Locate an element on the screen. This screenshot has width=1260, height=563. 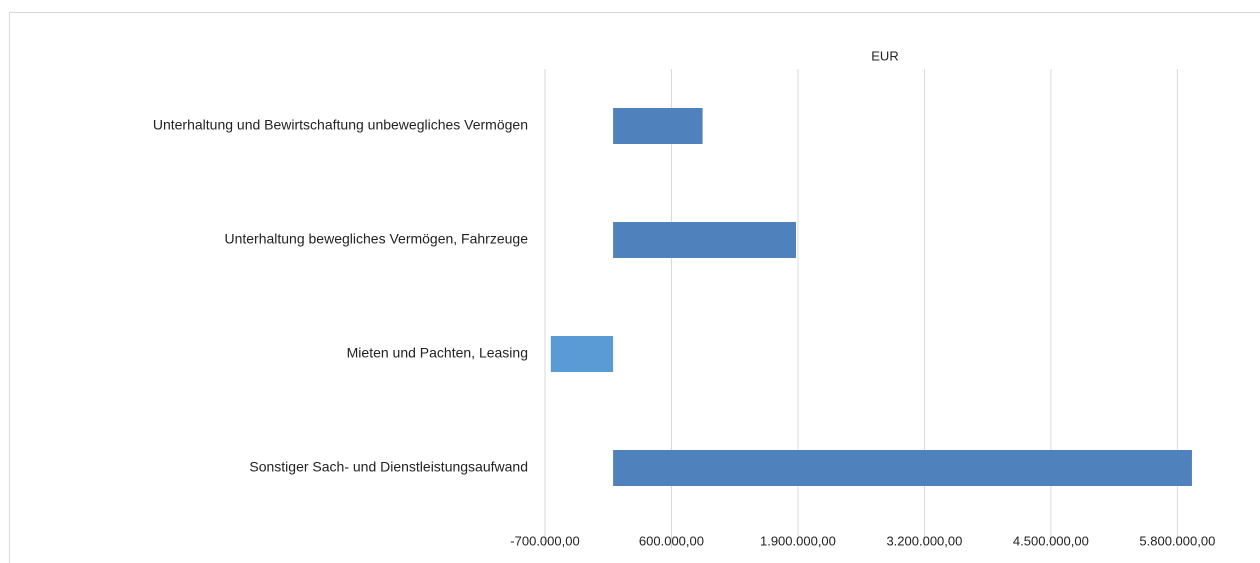
y-tick-label: Mieten und Pachten, Leasing is located at coordinates (437, 353).